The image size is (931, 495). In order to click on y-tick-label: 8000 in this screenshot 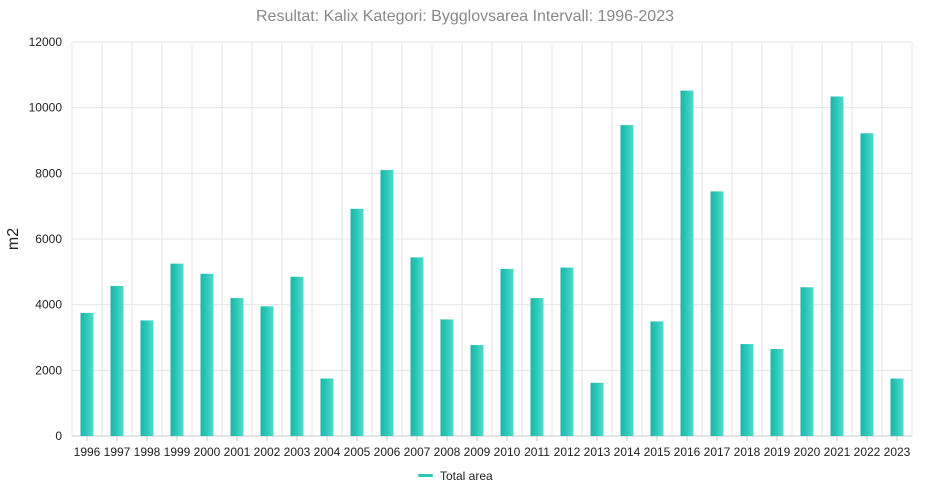, I will do `click(48, 173)`.